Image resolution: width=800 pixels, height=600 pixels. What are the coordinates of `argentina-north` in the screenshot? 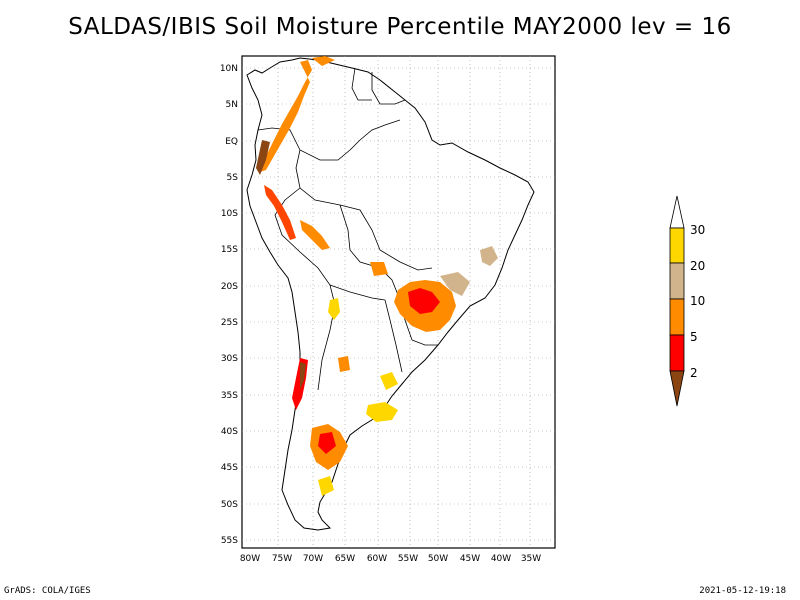 It's located at (344, 364).